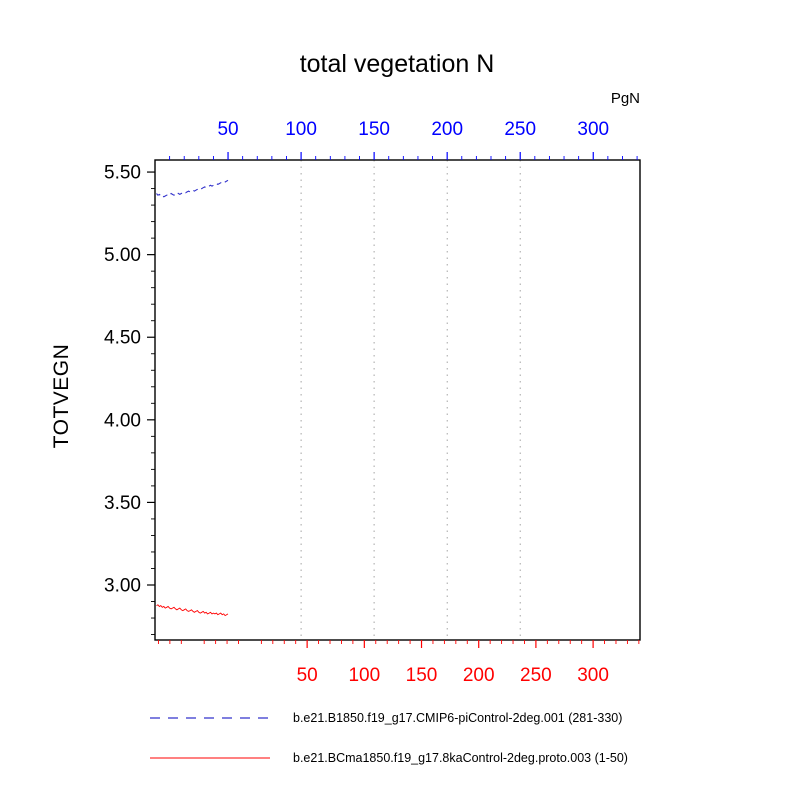 The image size is (800, 800). I want to click on bottom-axis-tick-label: 300, so click(593, 675).